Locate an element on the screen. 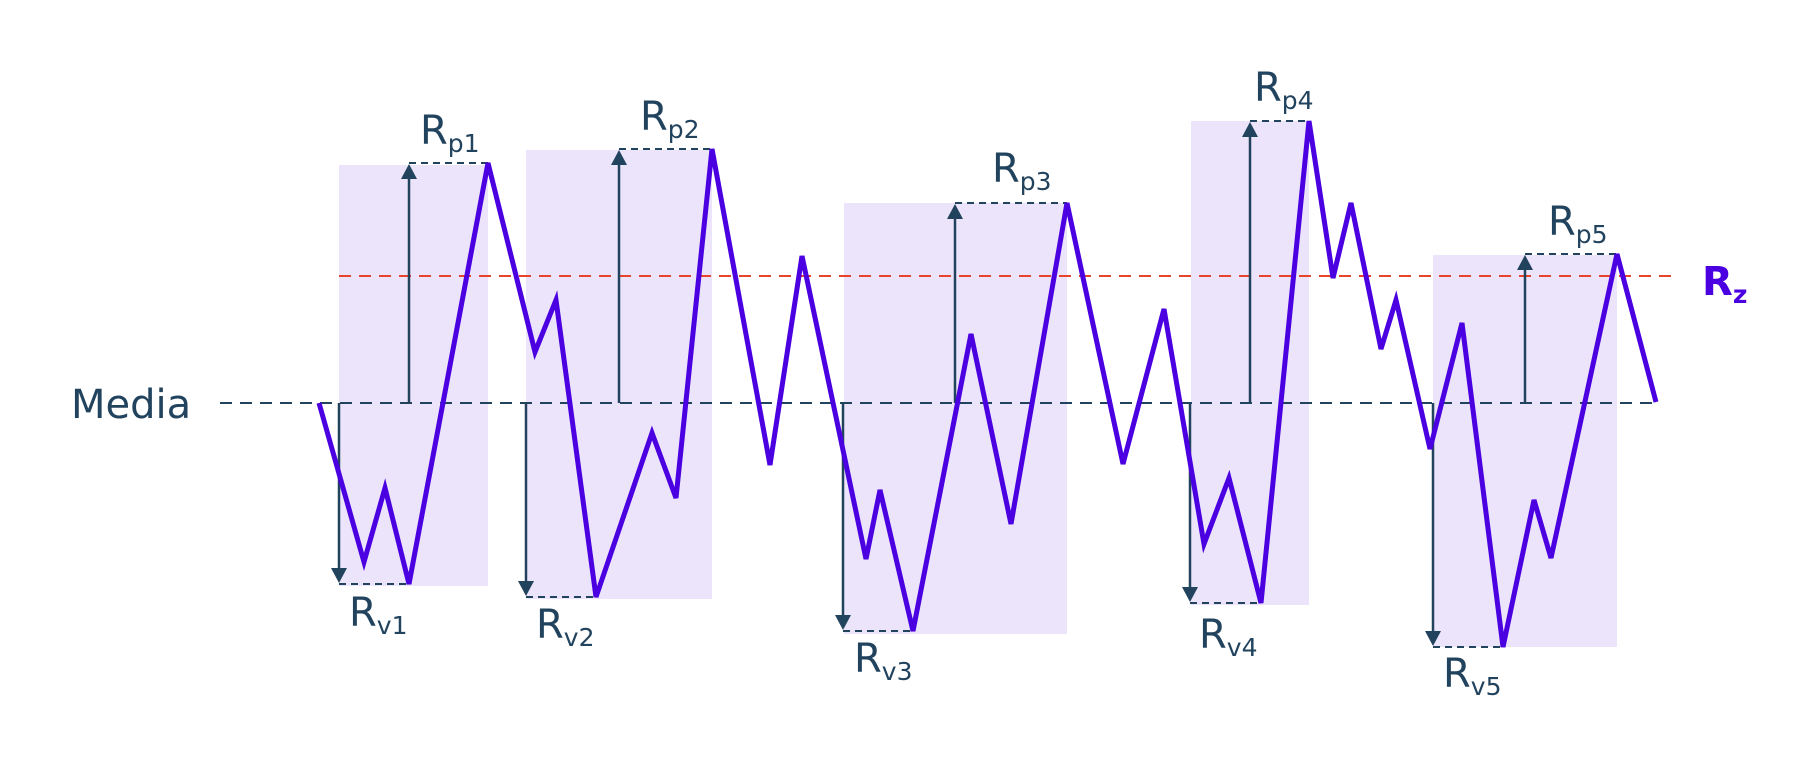 This screenshot has height=764, width=1800. peak-label-5: Rp5 is located at coordinates (1578, 224).